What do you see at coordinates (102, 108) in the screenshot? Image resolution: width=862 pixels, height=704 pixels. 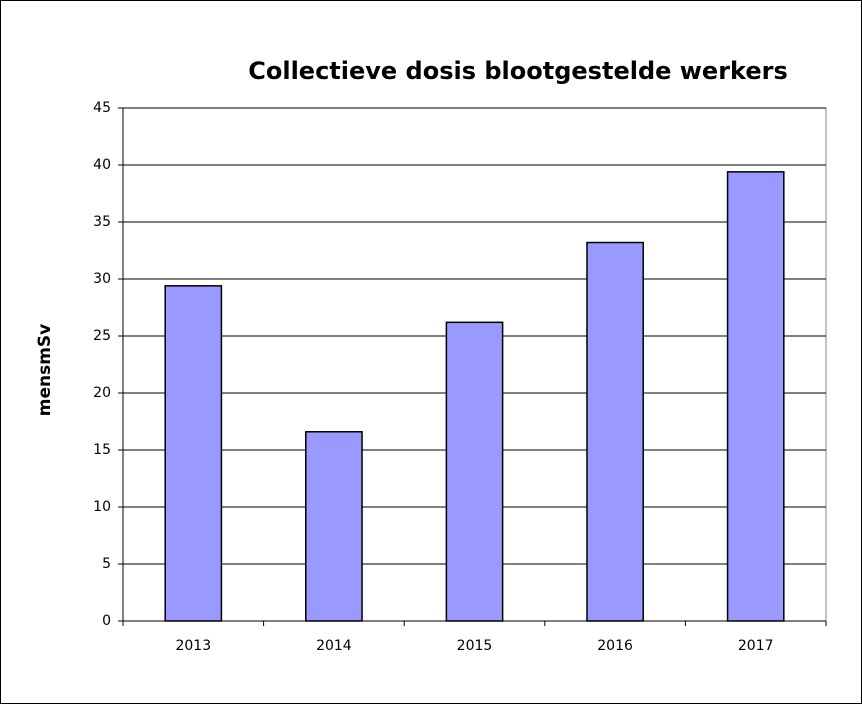 I see `y-tick-label: 45` at bounding box center [102, 108].